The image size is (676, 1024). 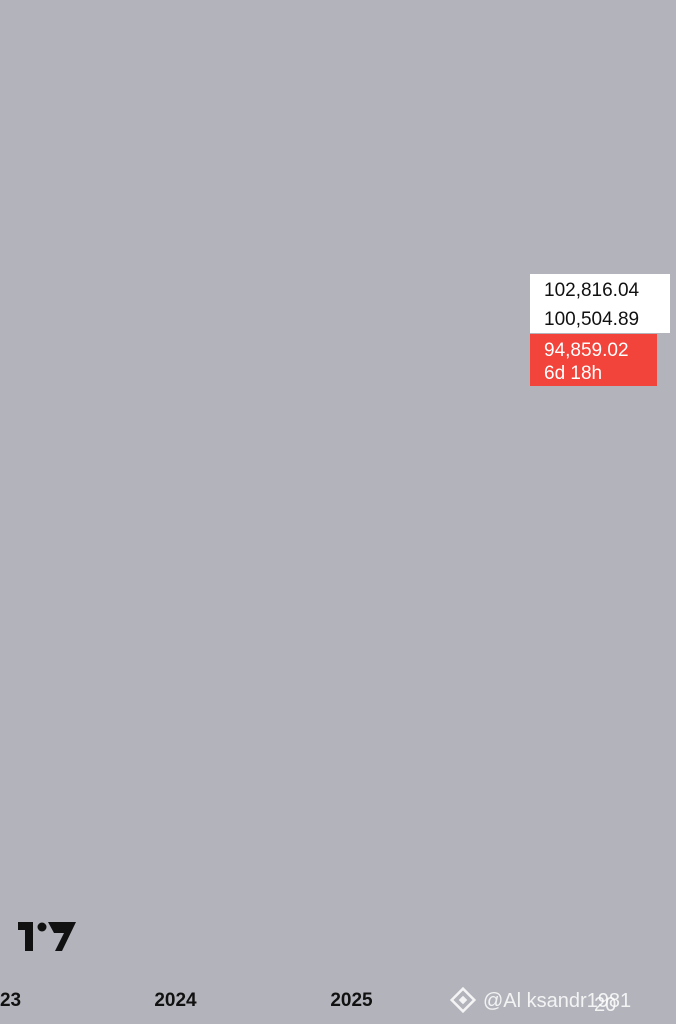 What do you see at coordinates (557, 1001) in the screenshot?
I see `watermark-text: @Al ksandr1981` at bounding box center [557, 1001].